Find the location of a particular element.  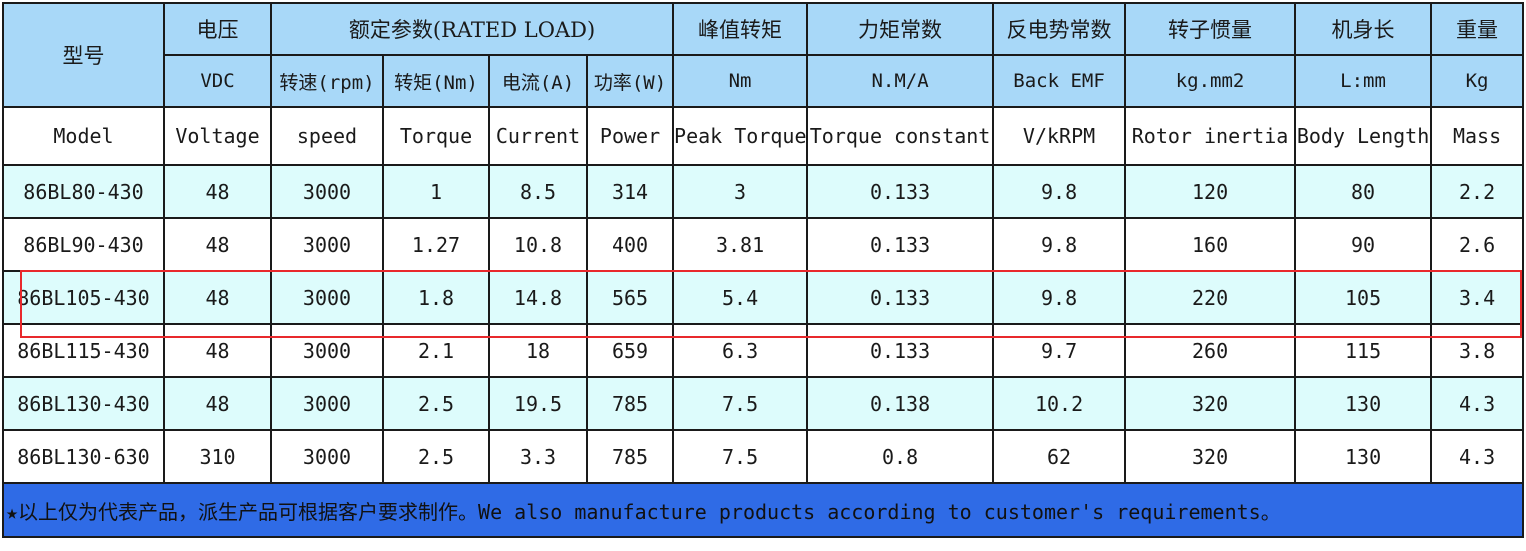

en-header-cell: speed is located at coordinates (327, 136).